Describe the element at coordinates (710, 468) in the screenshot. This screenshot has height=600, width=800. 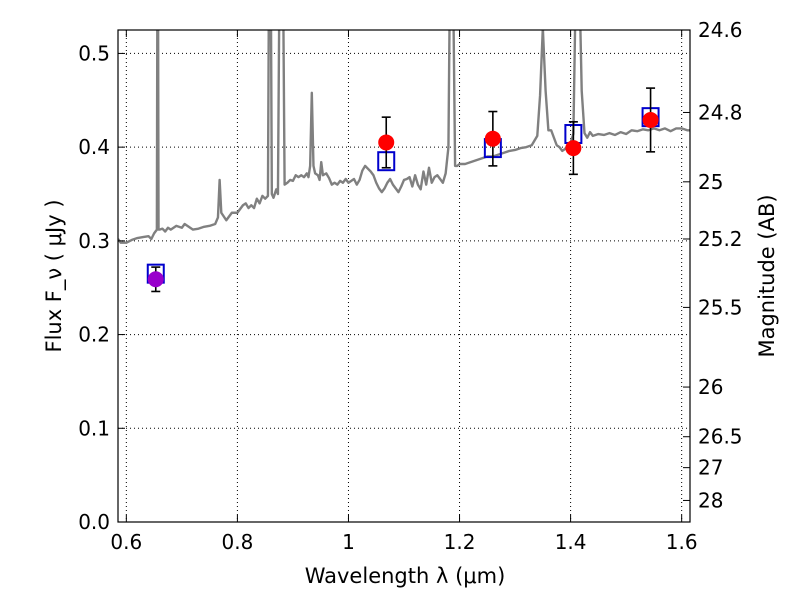
I see `right-y-tick-label: 27` at that location.